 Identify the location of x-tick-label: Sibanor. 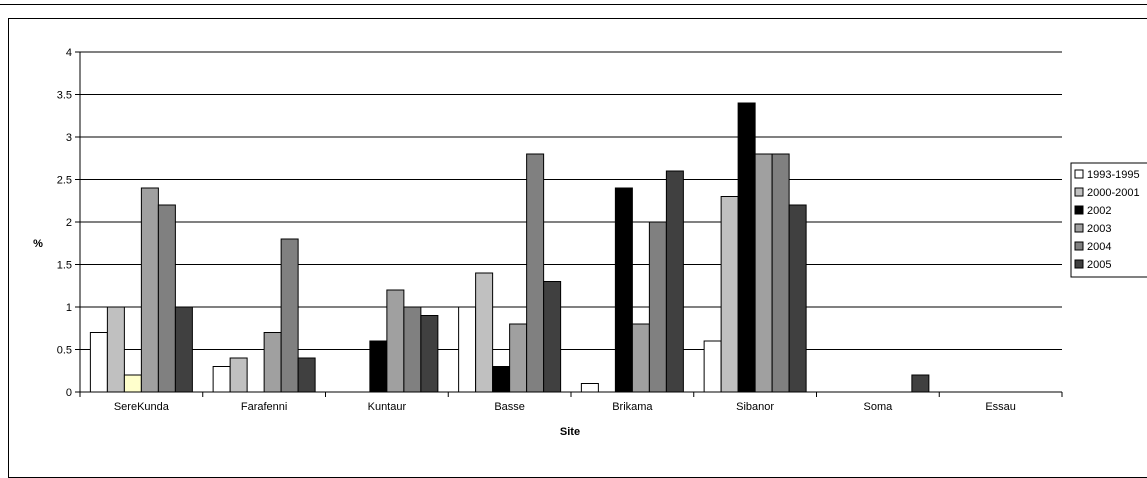
(755, 407).